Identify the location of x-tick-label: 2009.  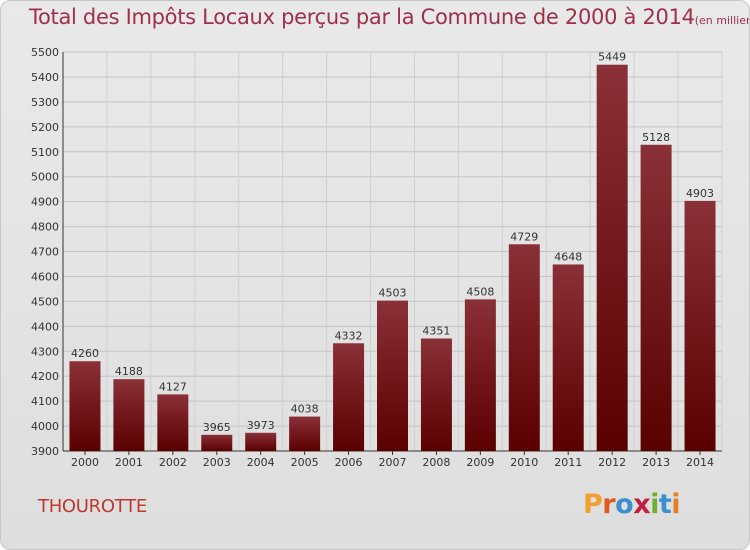
(480, 462).